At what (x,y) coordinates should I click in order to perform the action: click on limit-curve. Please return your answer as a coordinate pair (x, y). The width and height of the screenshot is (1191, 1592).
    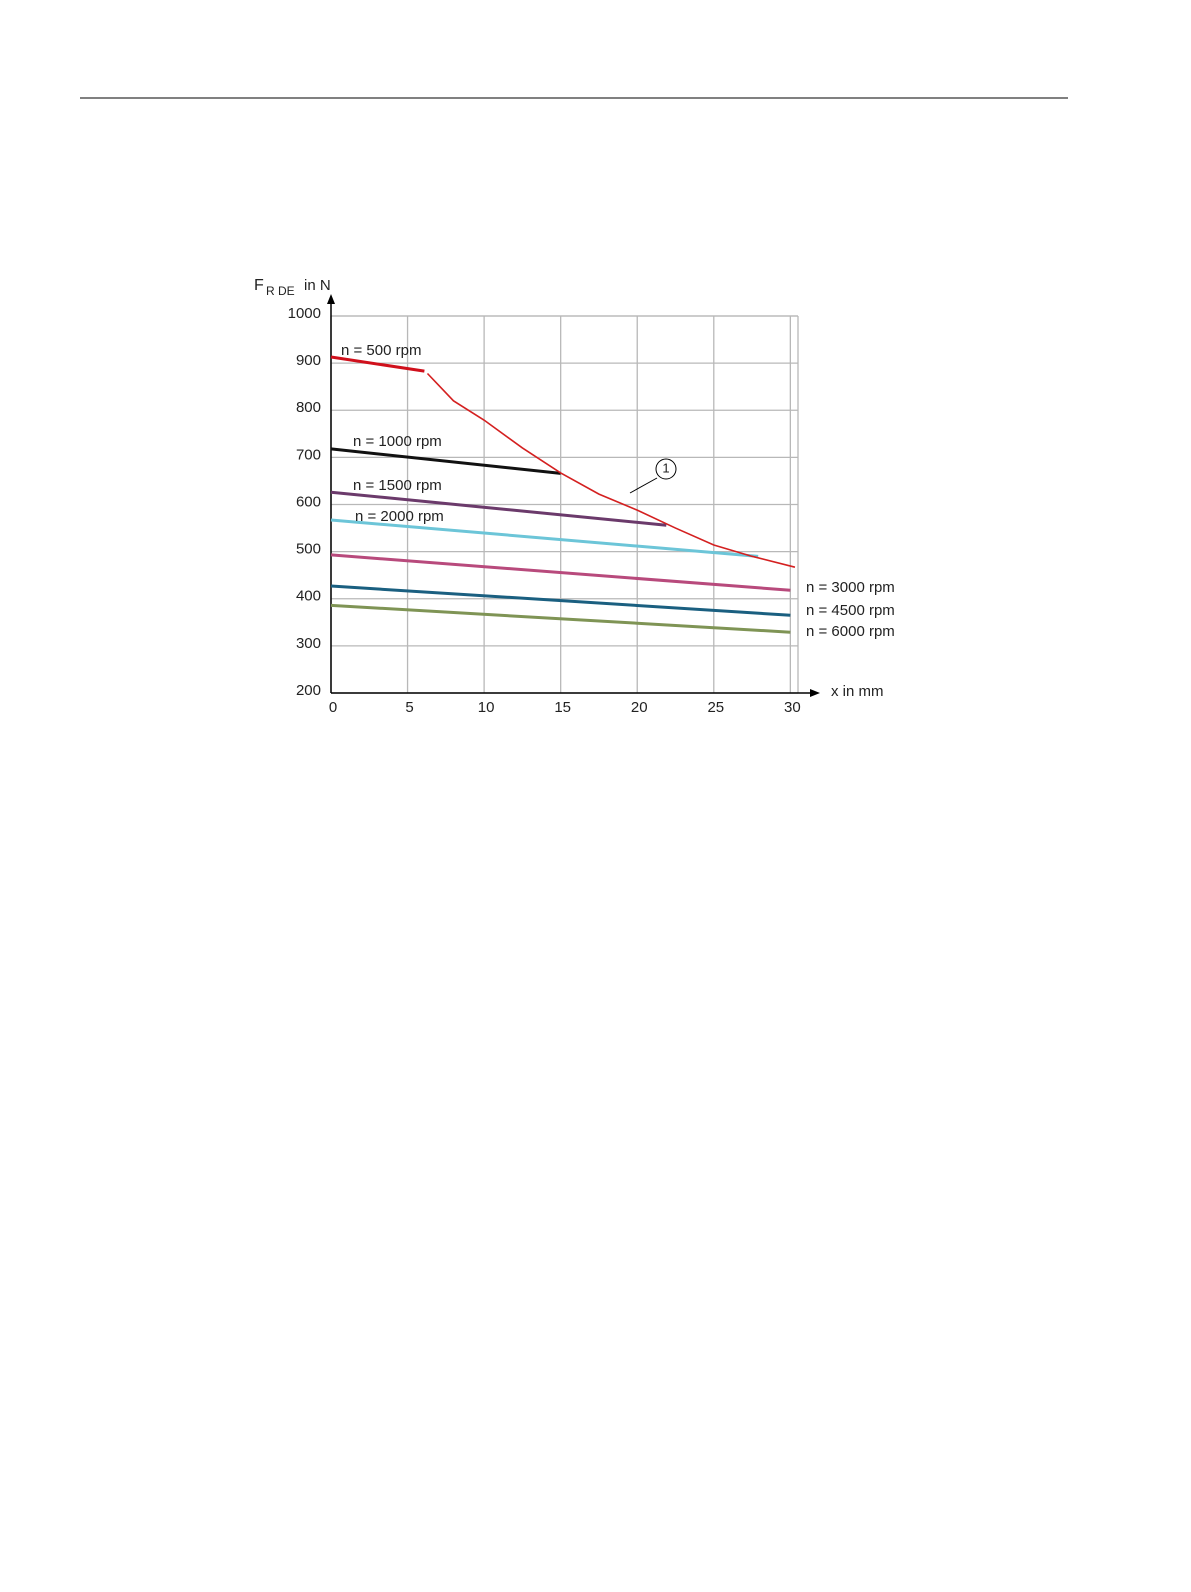
    Looking at the image, I should click on (611, 470).